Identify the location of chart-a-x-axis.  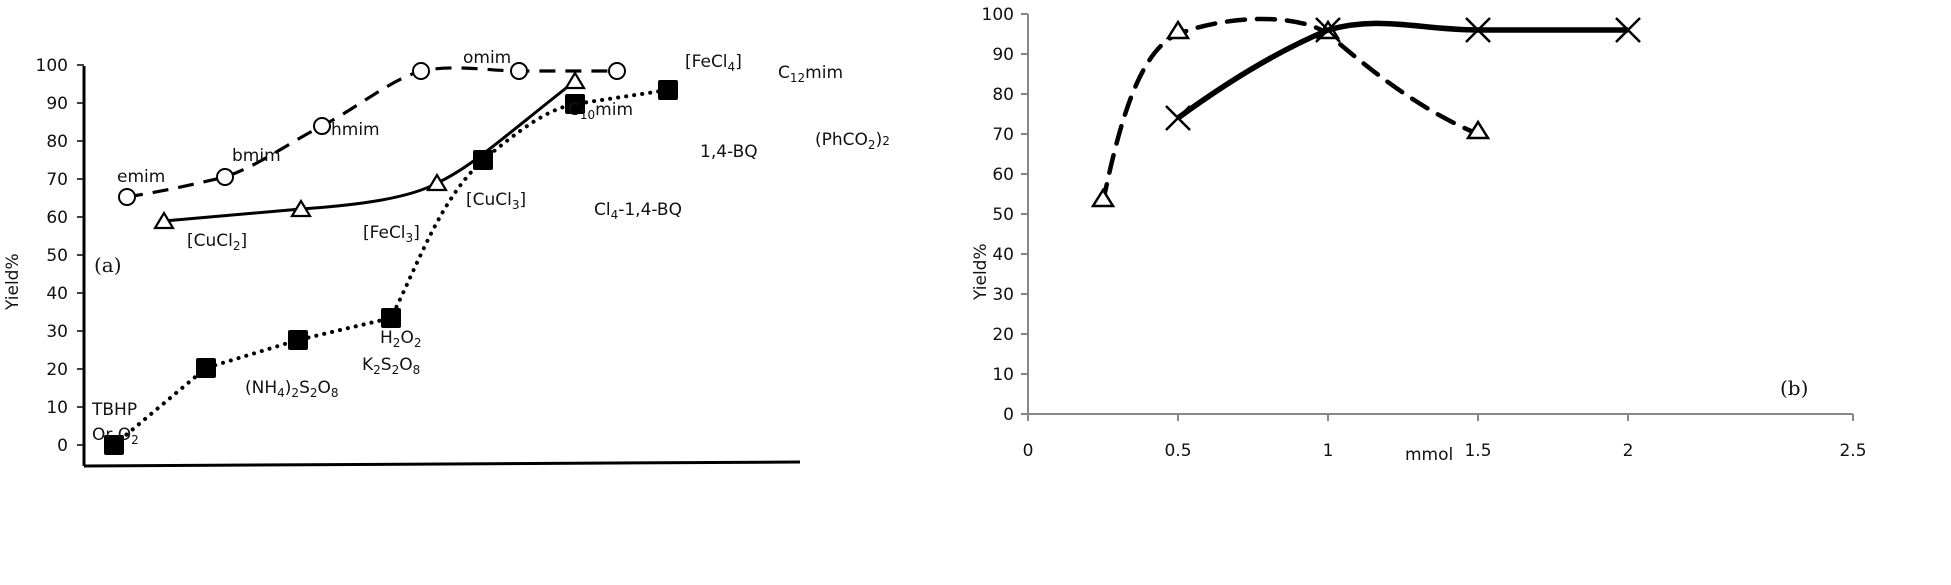
(442, 464).